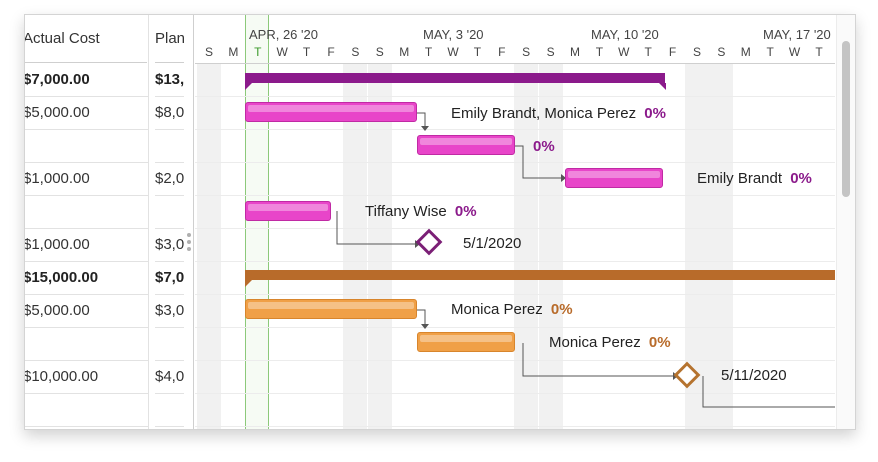 Image resolution: width=878 pixels, height=462 pixels. I want to click on planned-cost-cell: $8,000.00, so click(169, 113).